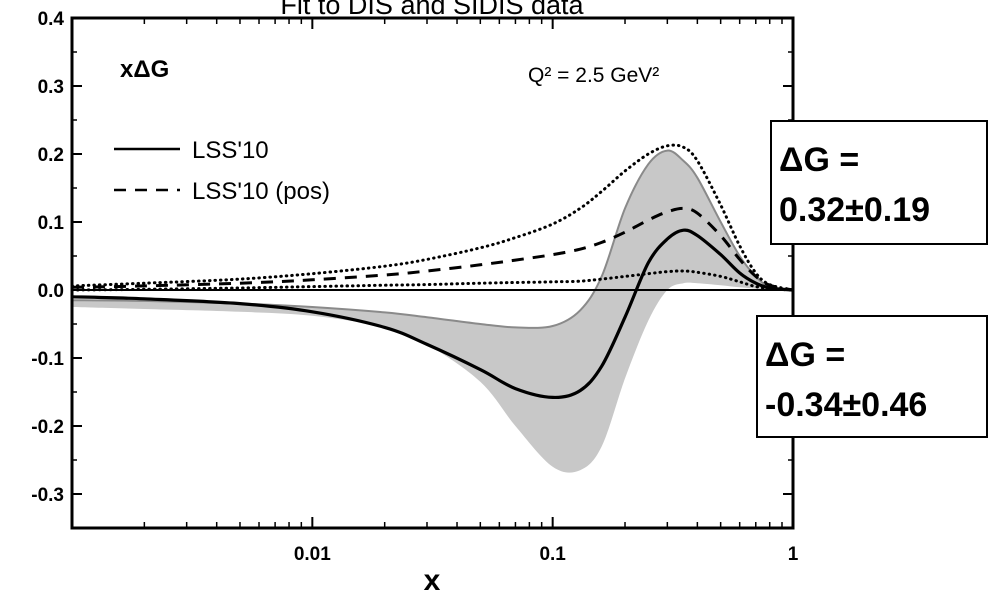 The image size is (990, 607). What do you see at coordinates (222, 171) in the screenshot?
I see `legend: LSS'10 LSS'10 (pos)` at bounding box center [222, 171].